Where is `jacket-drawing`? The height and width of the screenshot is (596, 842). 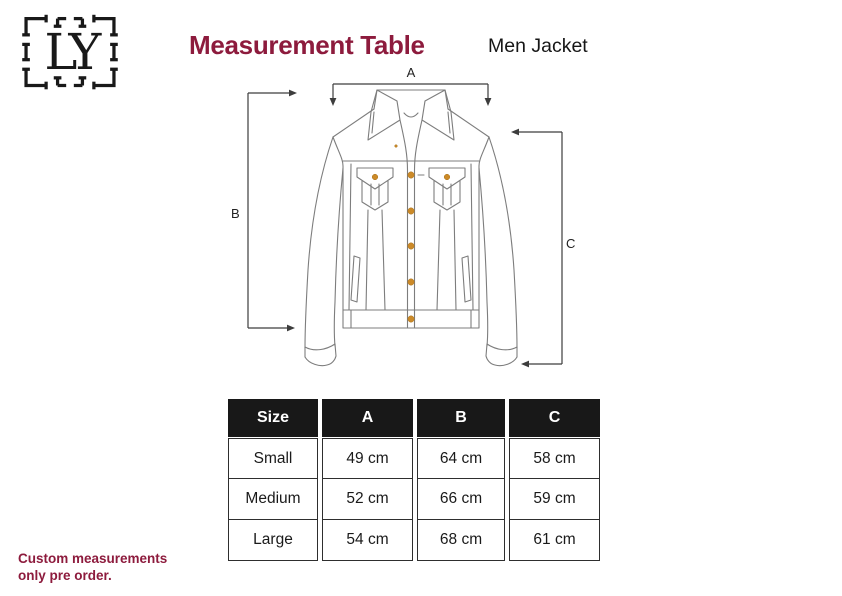
jacket-drawing is located at coordinates (411, 228).